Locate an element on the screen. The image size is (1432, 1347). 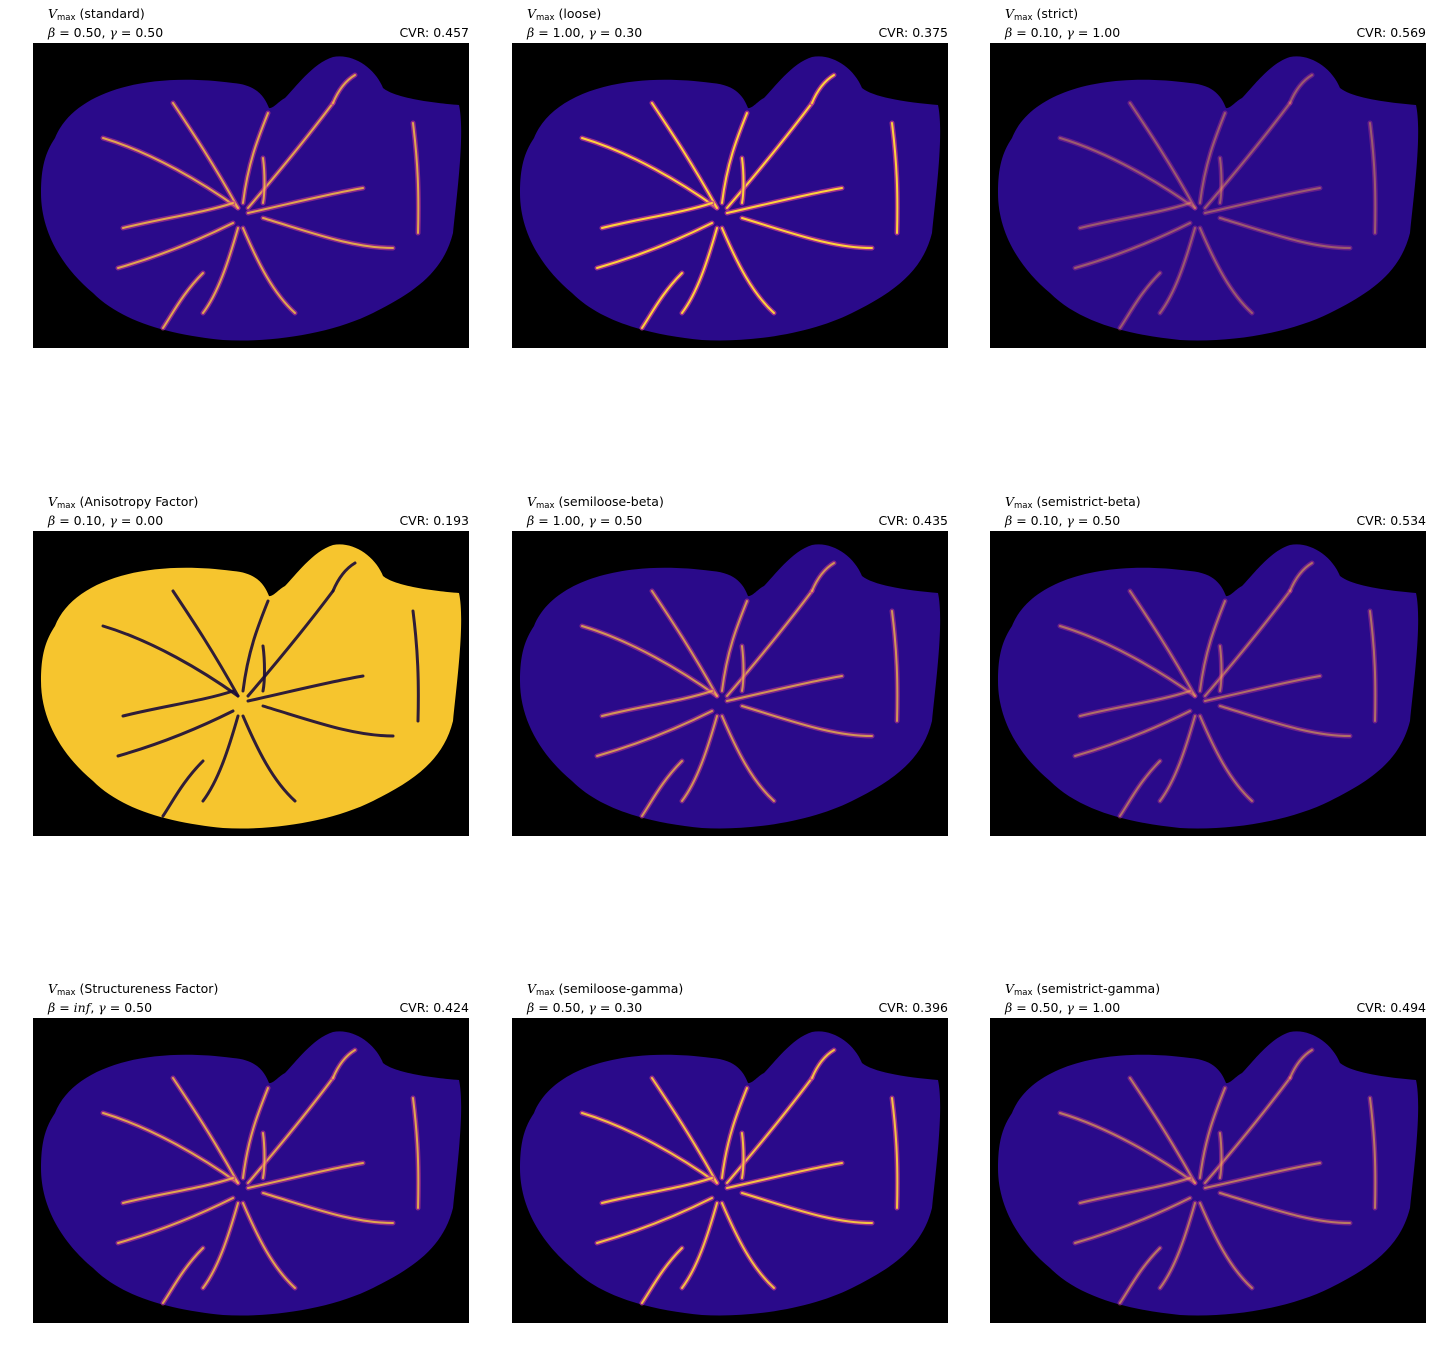
cvr-value: CVR: 0.193 is located at coordinates (434, 520).